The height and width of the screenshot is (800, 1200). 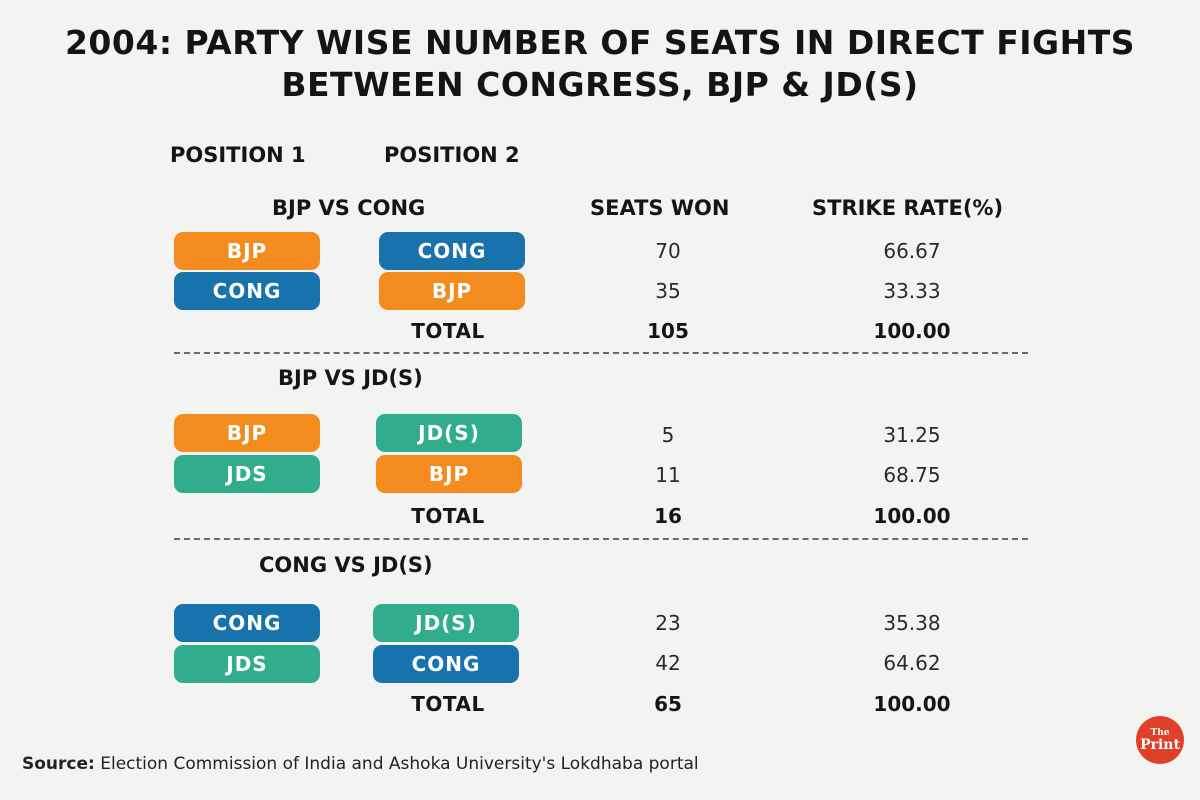 What do you see at coordinates (668, 704) in the screenshot?
I see `total-seats-value: 65` at bounding box center [668, 704].